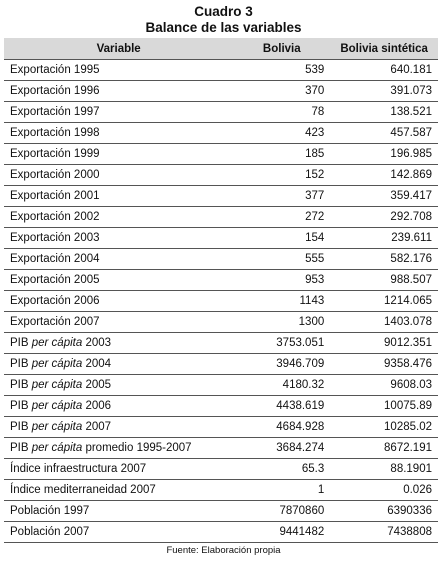 This screenshot has height=562, width=447. Describe the element at coordinates (282, 175) in the screenshot. I see `bolivia-value-cell: 152` at that location.